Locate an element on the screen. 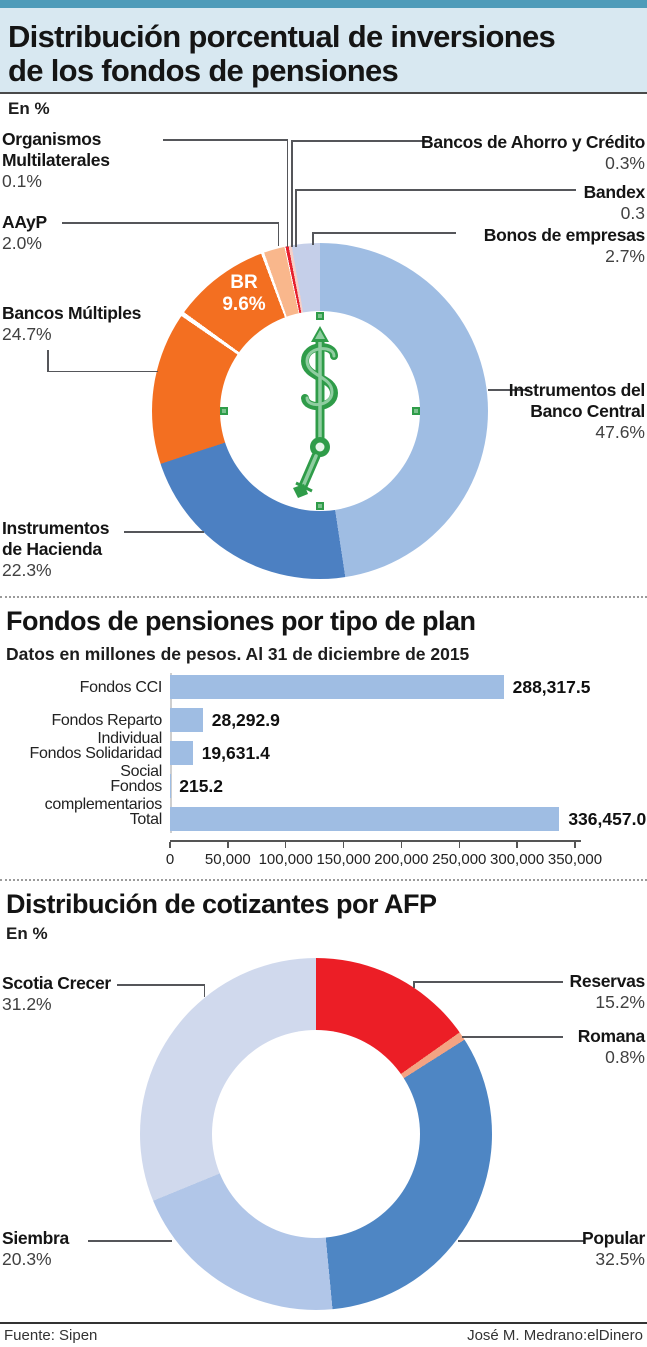  label-value: 22.3% is located at coordinates (27, 570).